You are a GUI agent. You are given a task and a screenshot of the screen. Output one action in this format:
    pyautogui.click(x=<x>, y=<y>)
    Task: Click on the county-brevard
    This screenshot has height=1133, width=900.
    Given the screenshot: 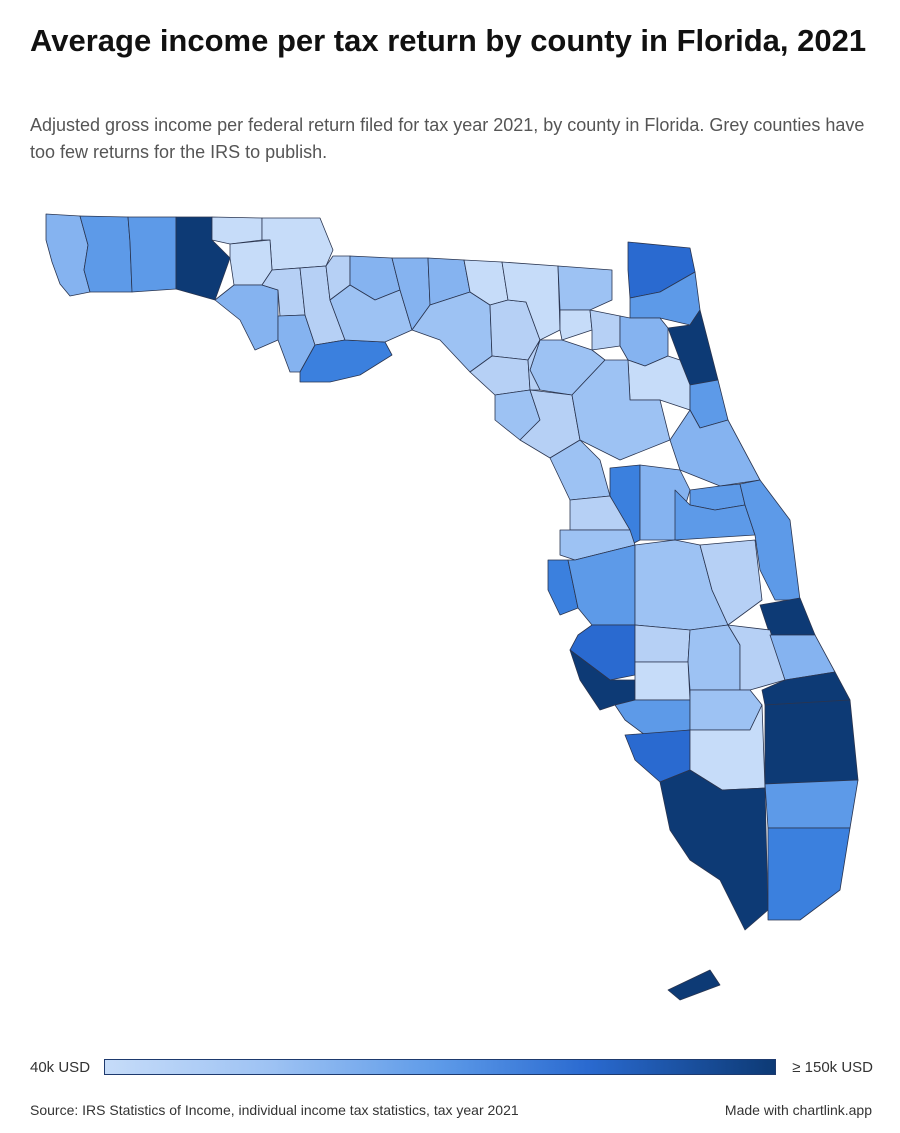 What is the action you would take?
    pyautogui.click(x=770, y=540)
    